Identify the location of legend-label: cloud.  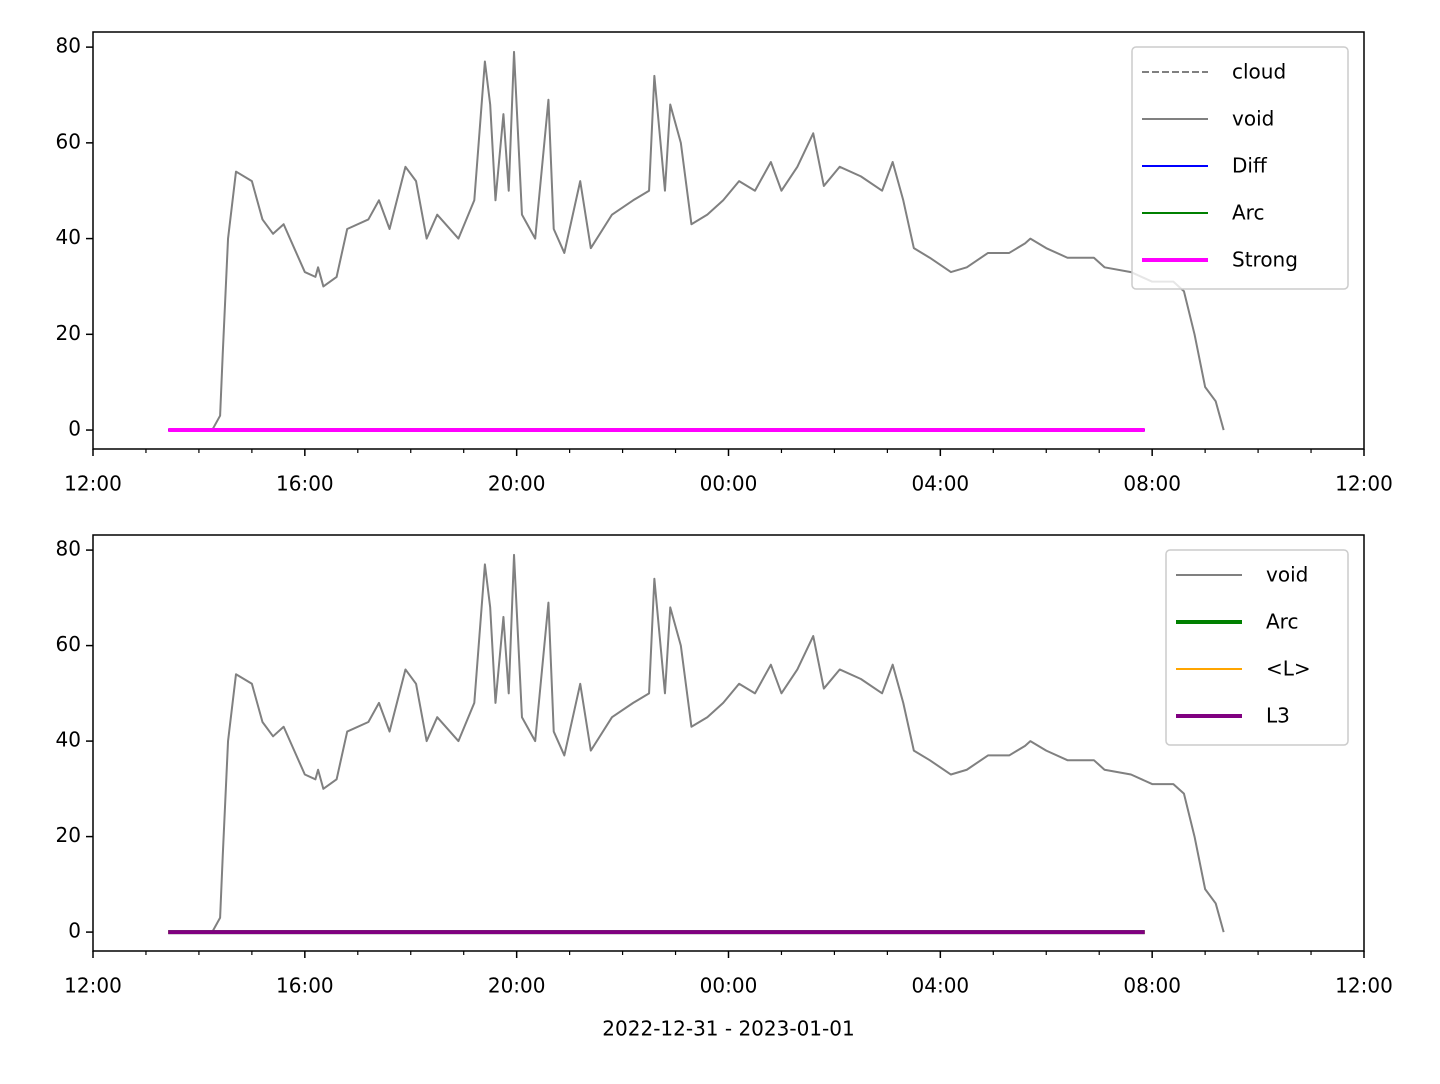
(1259, 72).